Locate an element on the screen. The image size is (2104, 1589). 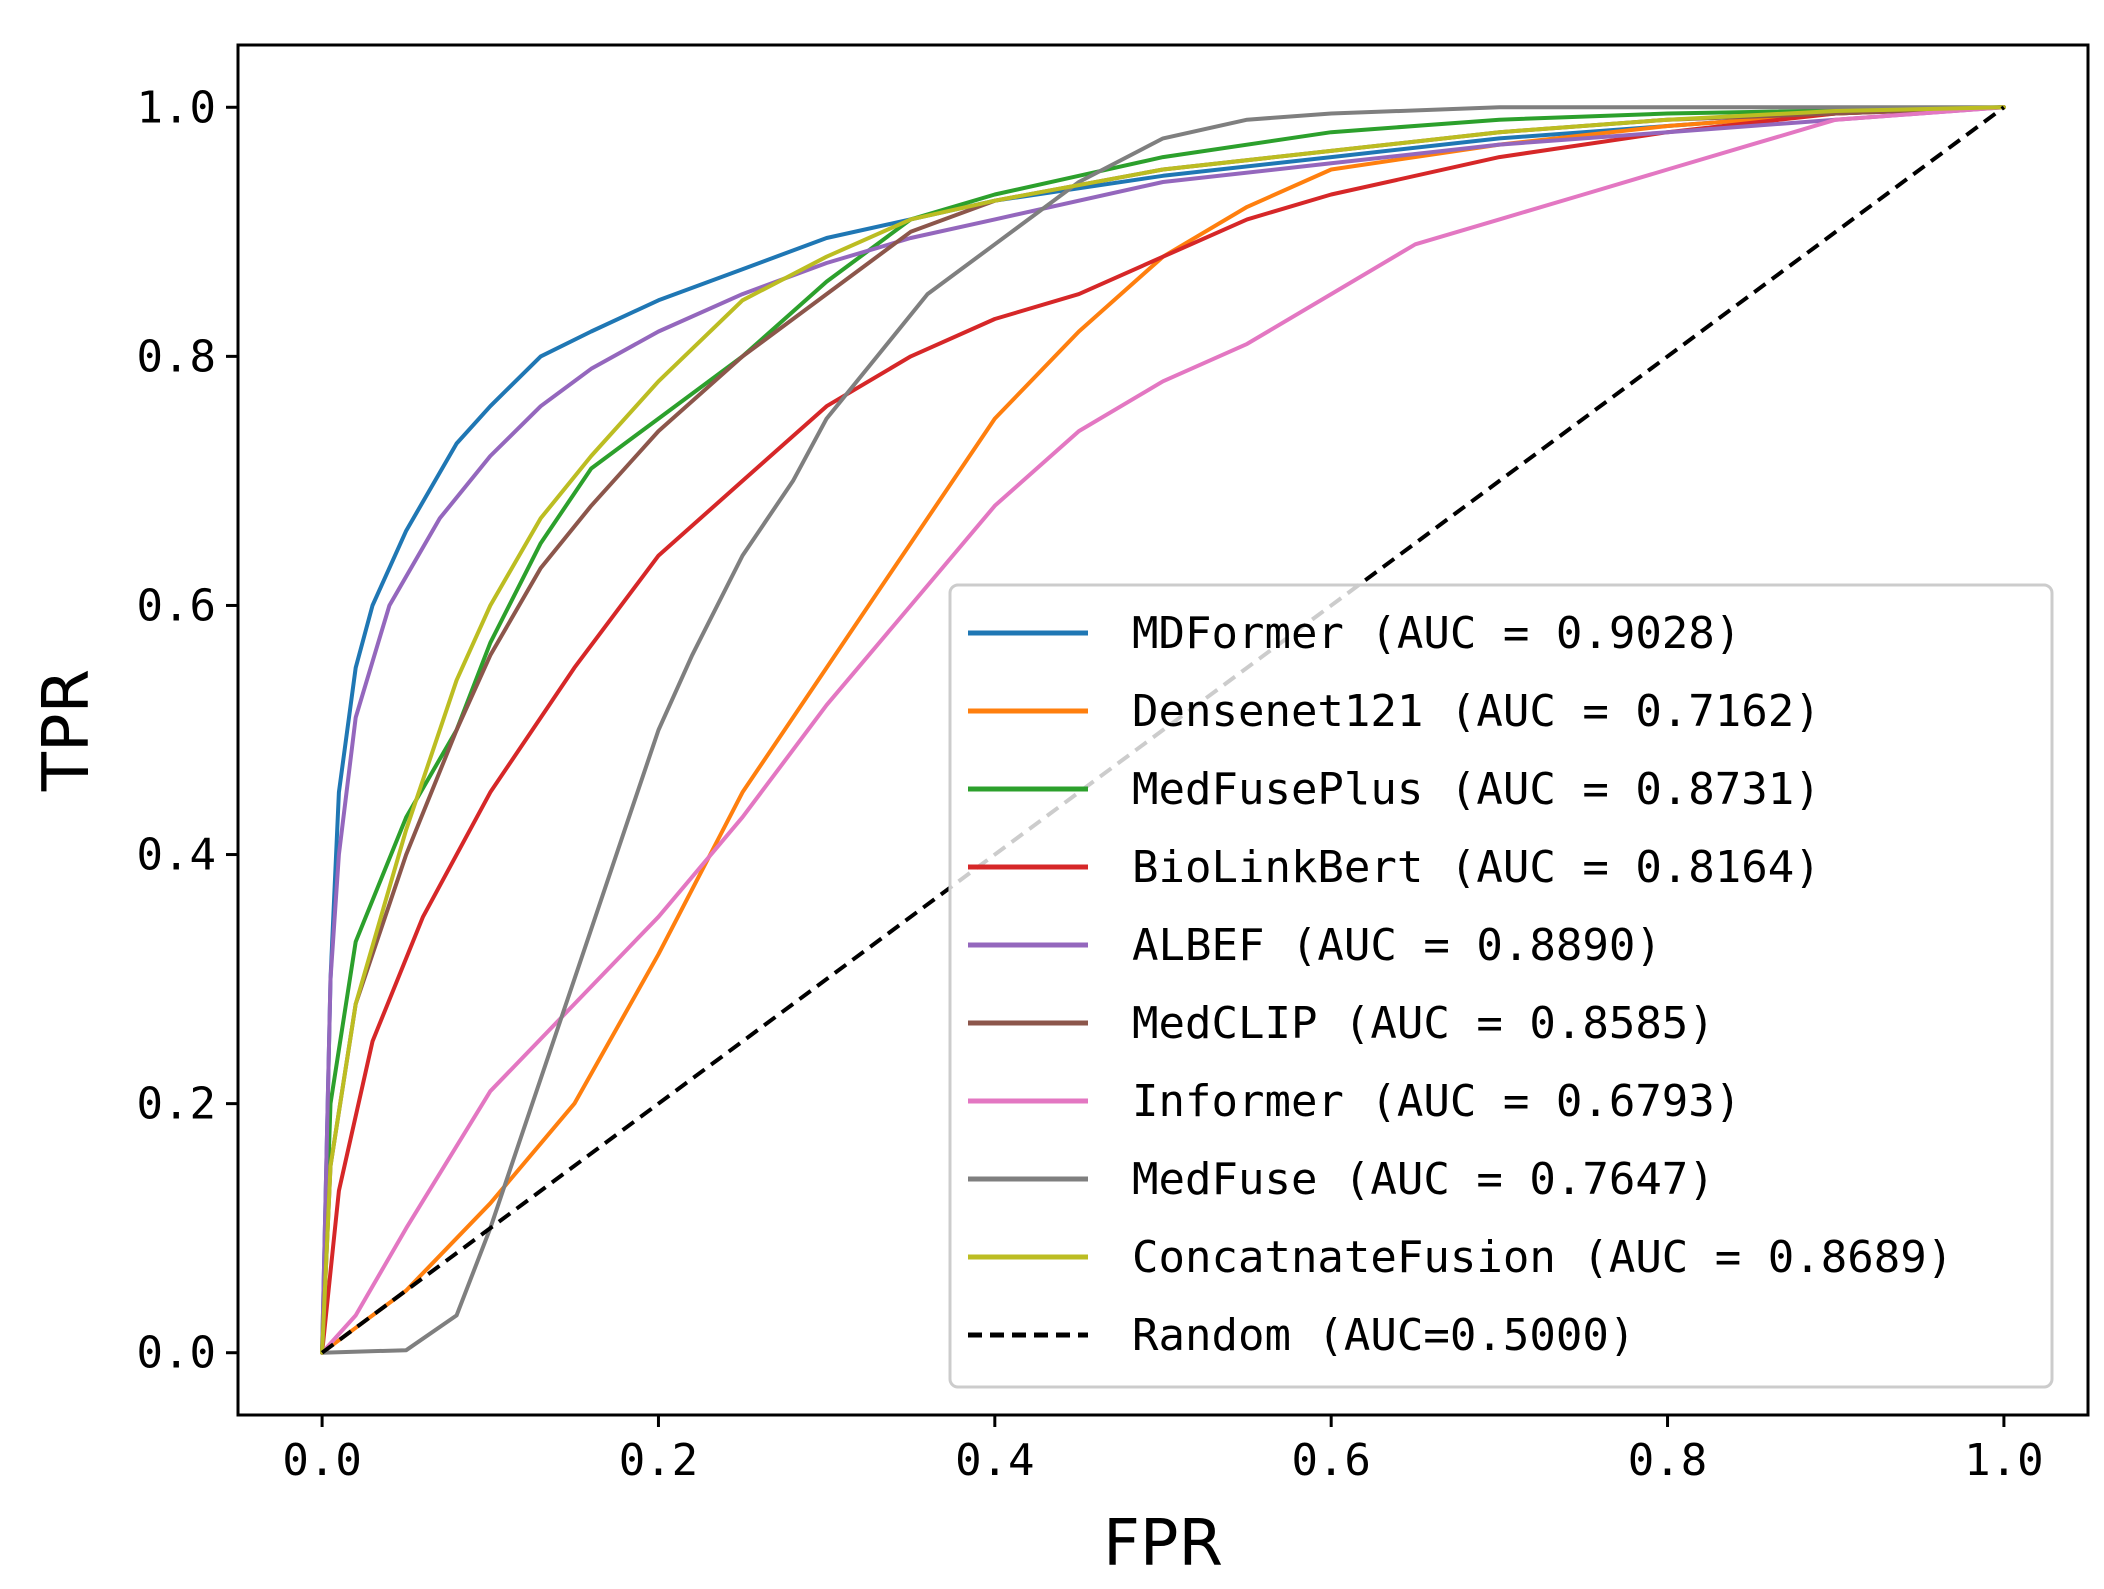
x-axis-label: FPR is located at coordinates (1163, 1544).